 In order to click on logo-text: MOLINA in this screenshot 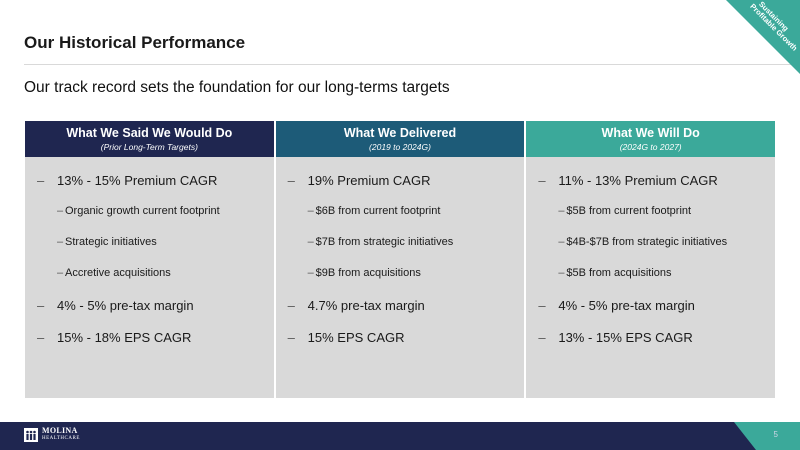, I will do `click(60, 430)`.